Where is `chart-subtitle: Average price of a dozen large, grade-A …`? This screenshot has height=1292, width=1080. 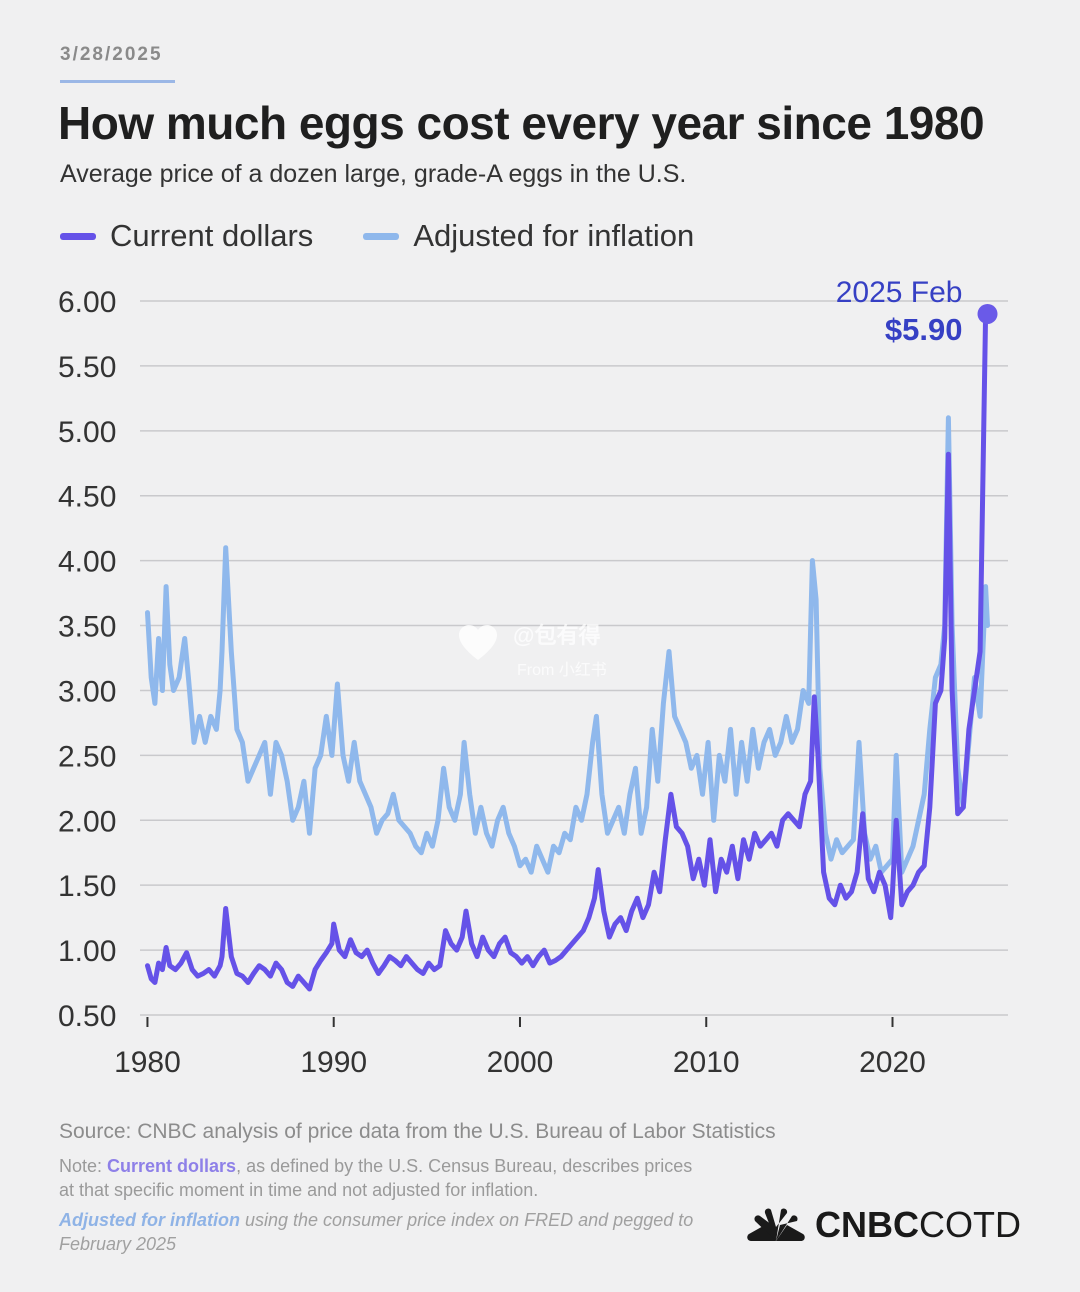
chart-subtitle: Average price of a dozen large, grade-A … is located at coordinates (373, 174).